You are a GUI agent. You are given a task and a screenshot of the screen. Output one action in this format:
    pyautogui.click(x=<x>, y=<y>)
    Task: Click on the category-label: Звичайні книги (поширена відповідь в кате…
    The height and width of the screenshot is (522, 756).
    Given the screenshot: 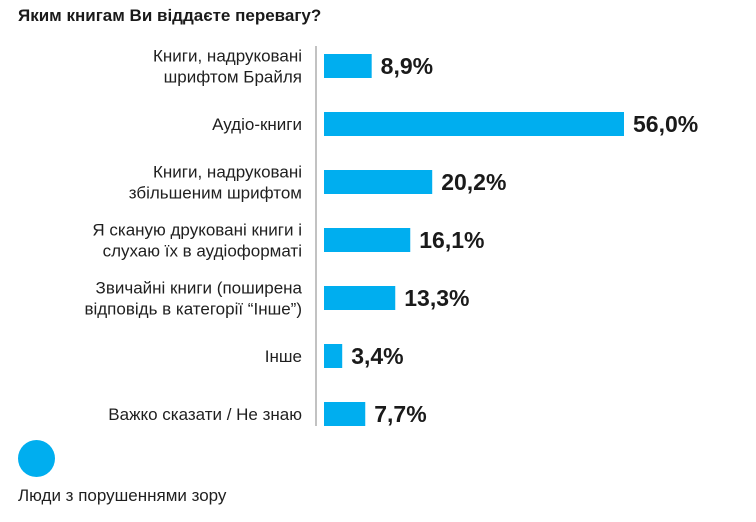 What is the action you would take?
    pyautogui.click(x=193, y=299)
    